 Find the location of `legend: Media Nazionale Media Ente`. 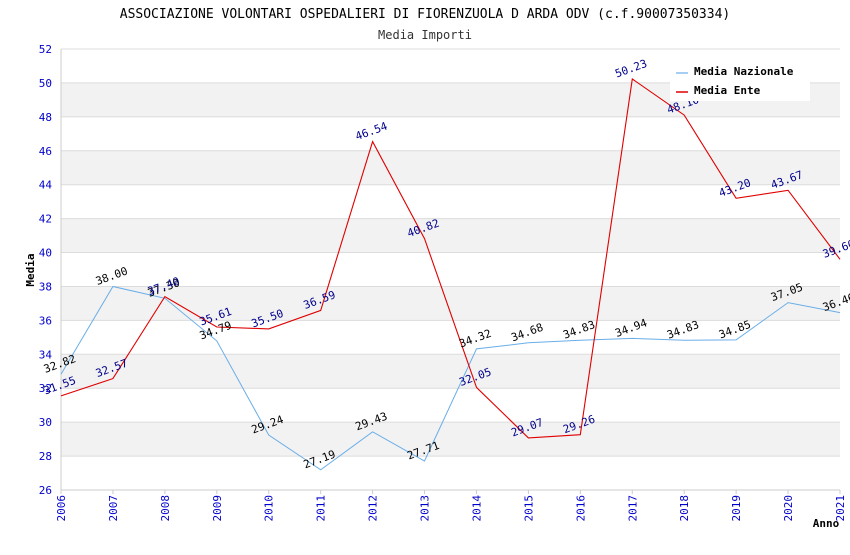

legend: Media Nazionale Media Ente is located at coordinates (740, 80).